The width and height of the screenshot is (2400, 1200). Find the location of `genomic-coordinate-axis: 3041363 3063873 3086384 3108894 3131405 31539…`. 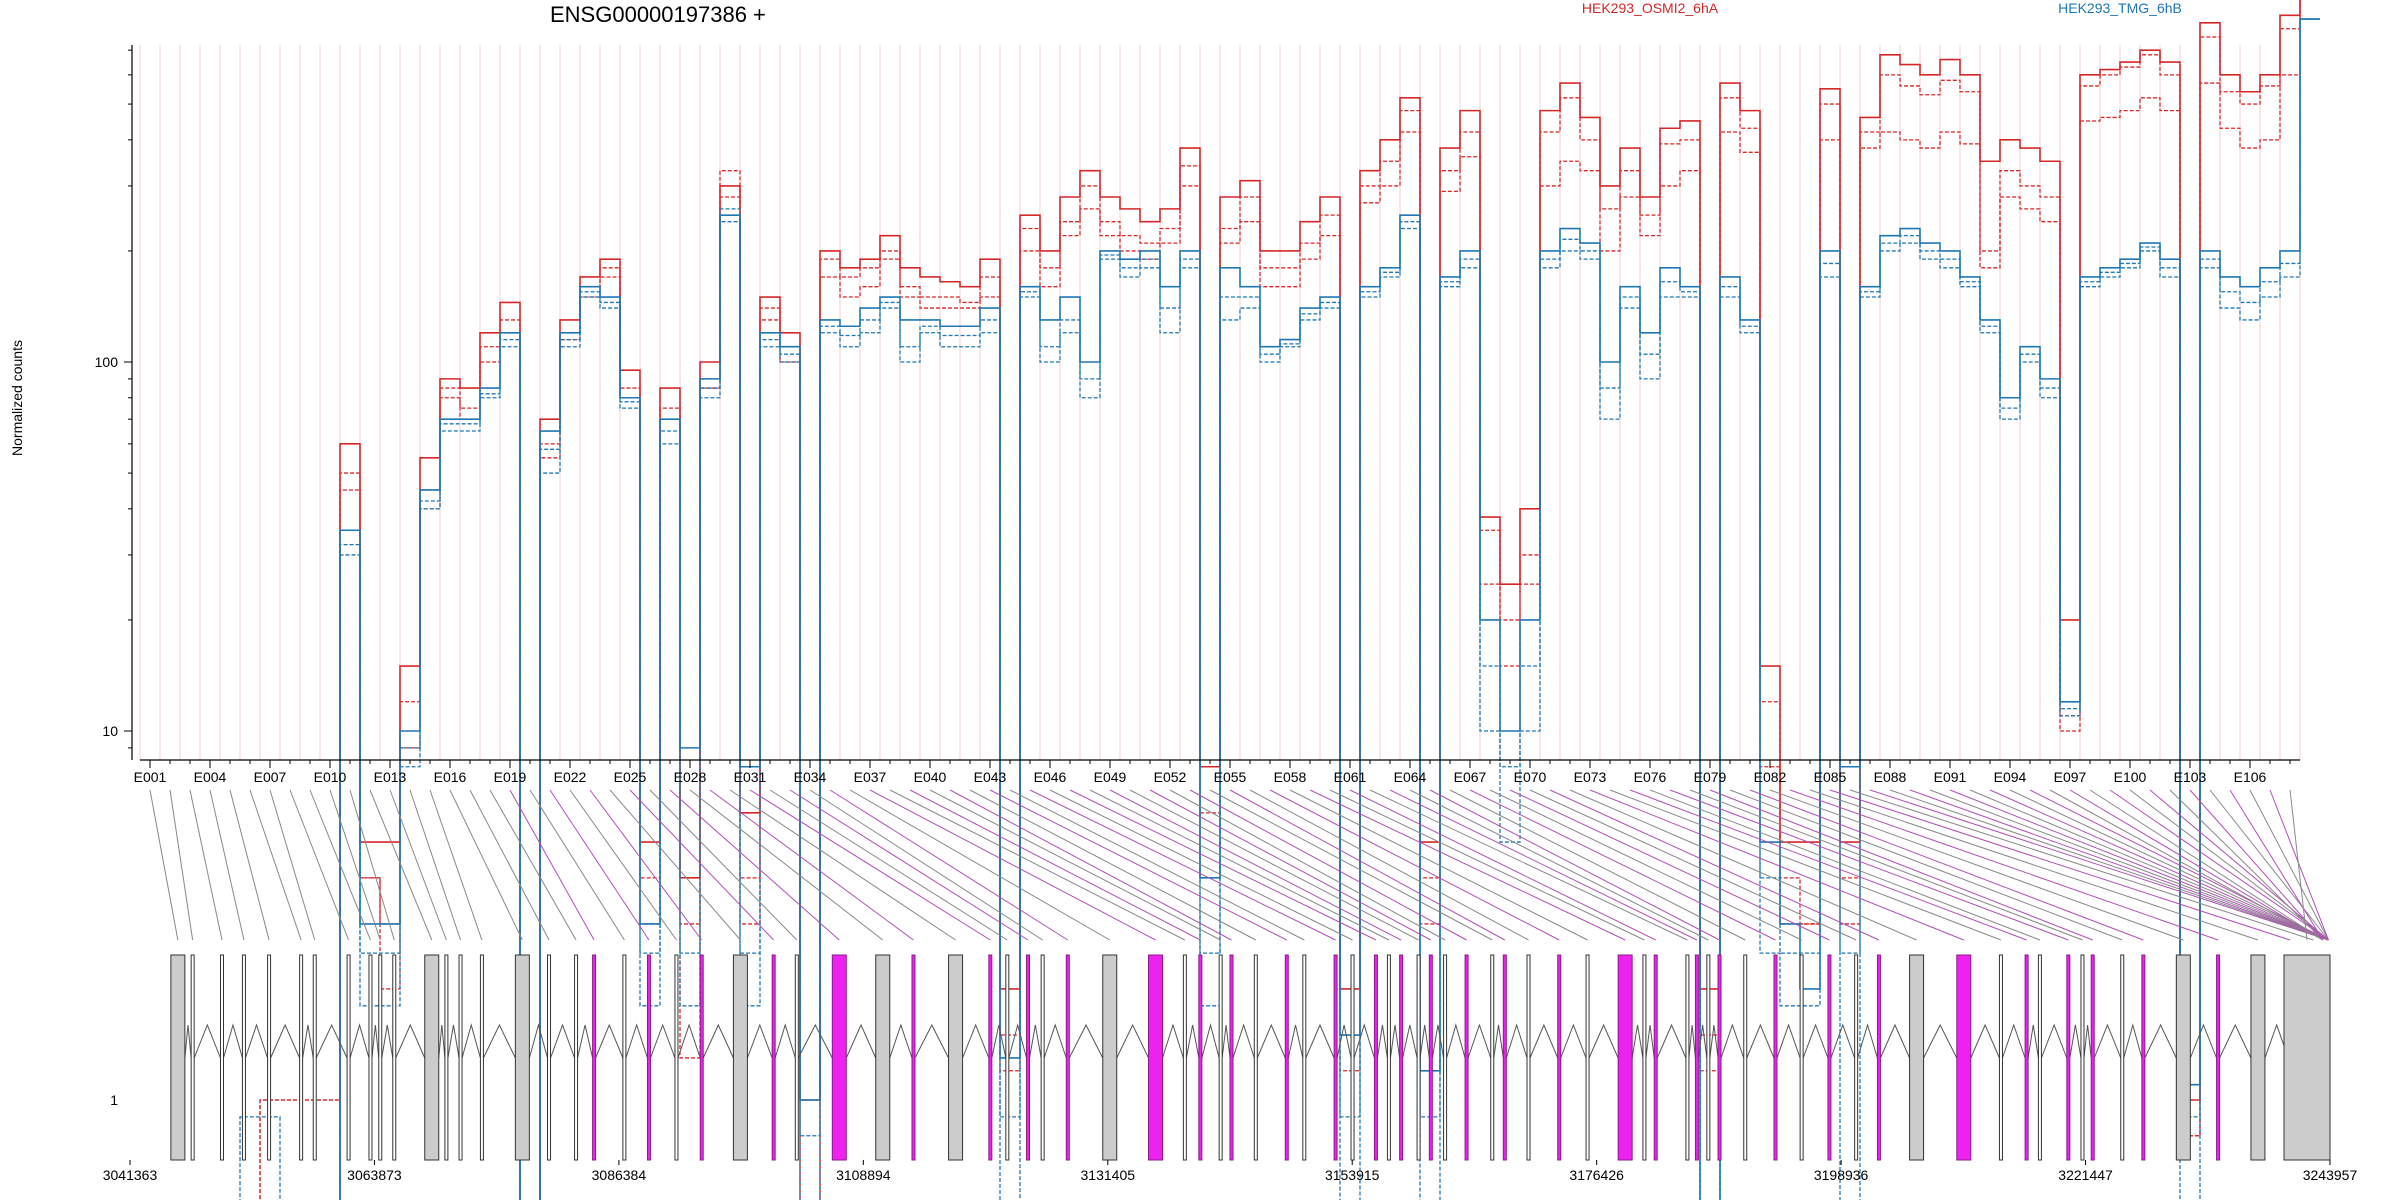

genomic-coordinate-axis: 3041363 3063873 3086384 3108894 3131405 31539… is located at coordinates (1230, 1171).